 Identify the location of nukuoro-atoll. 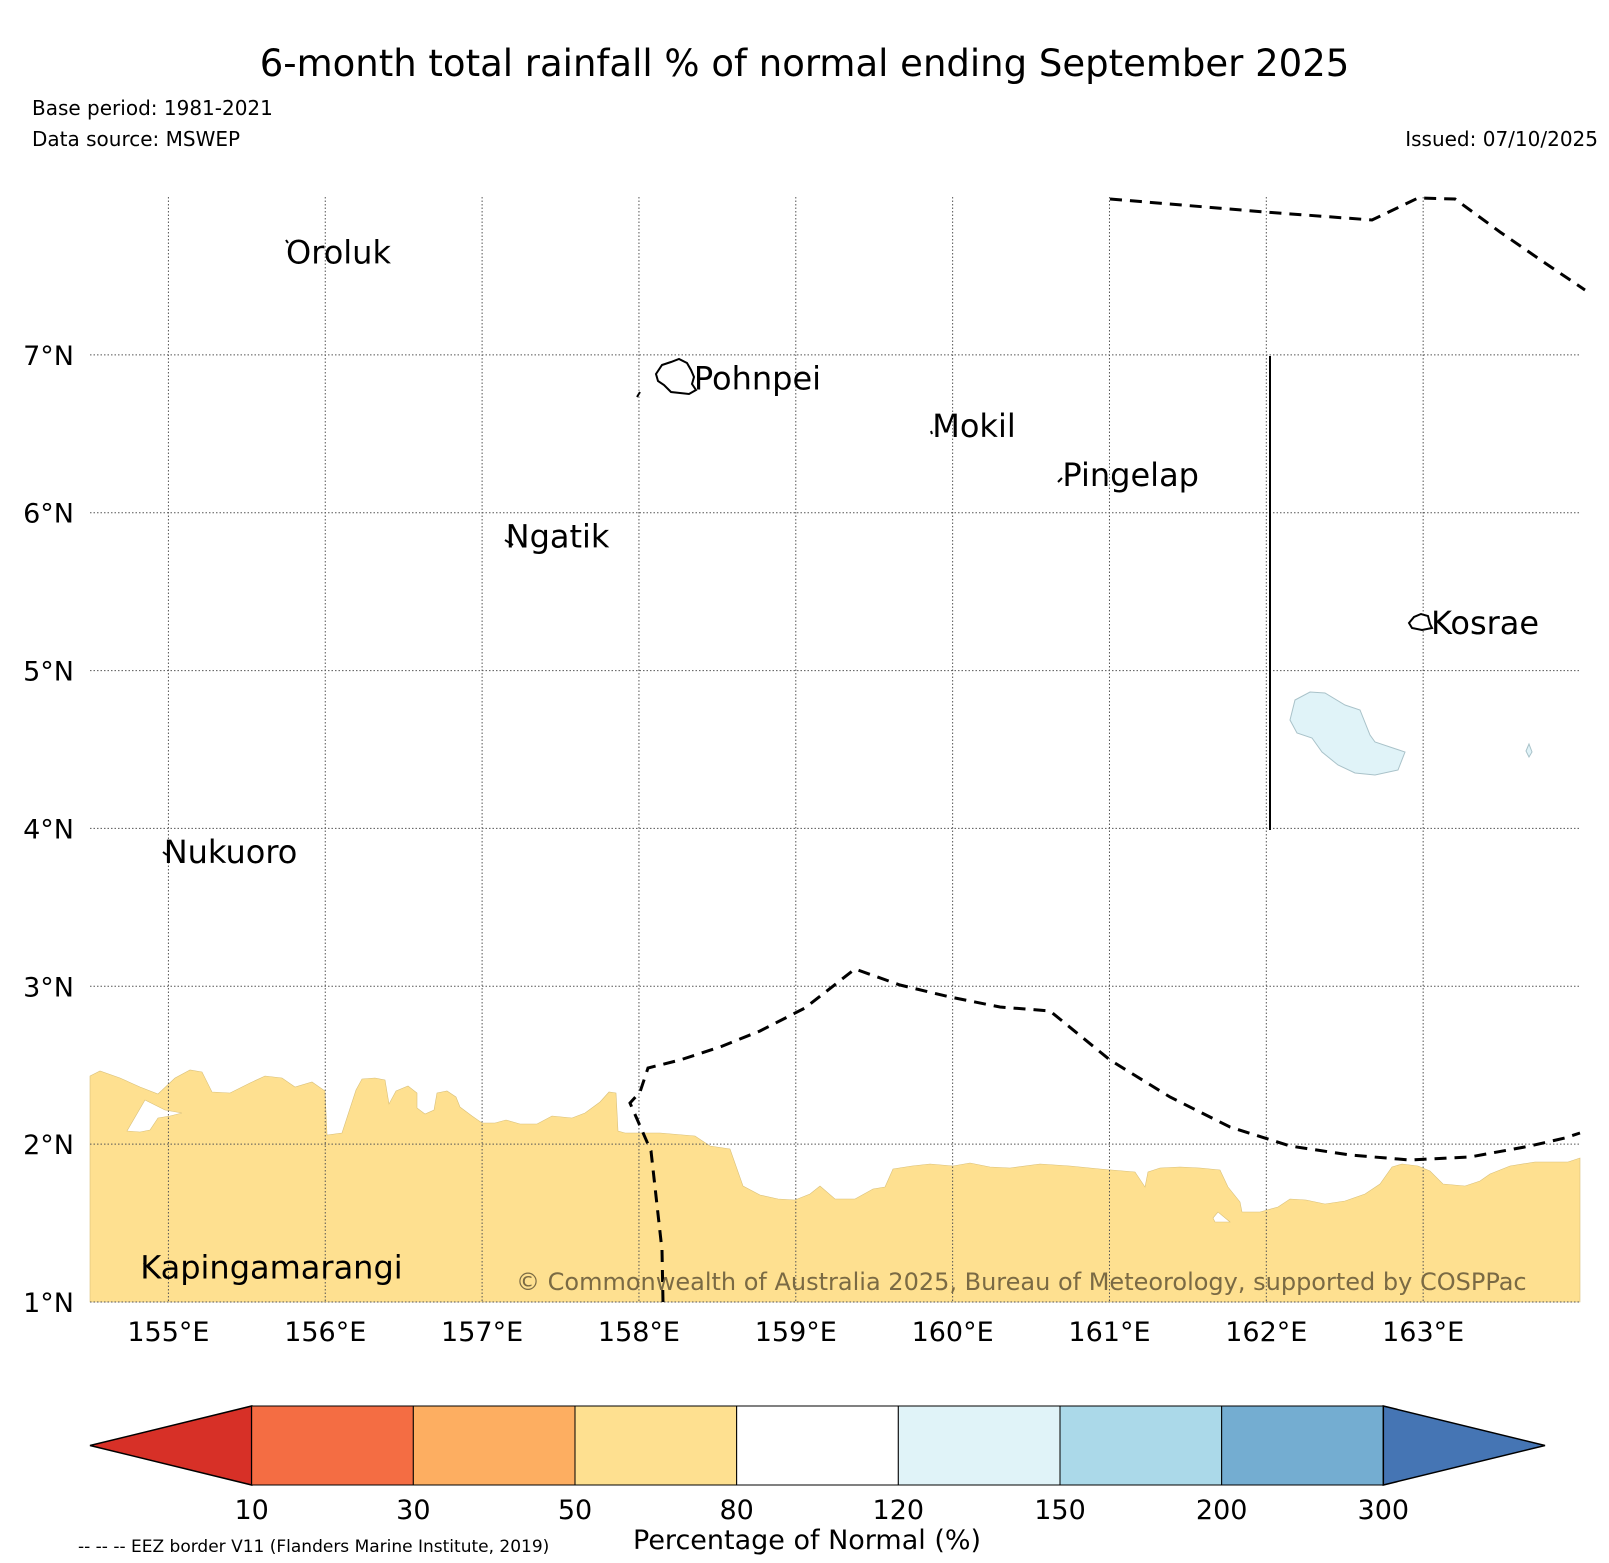
(165, 853).